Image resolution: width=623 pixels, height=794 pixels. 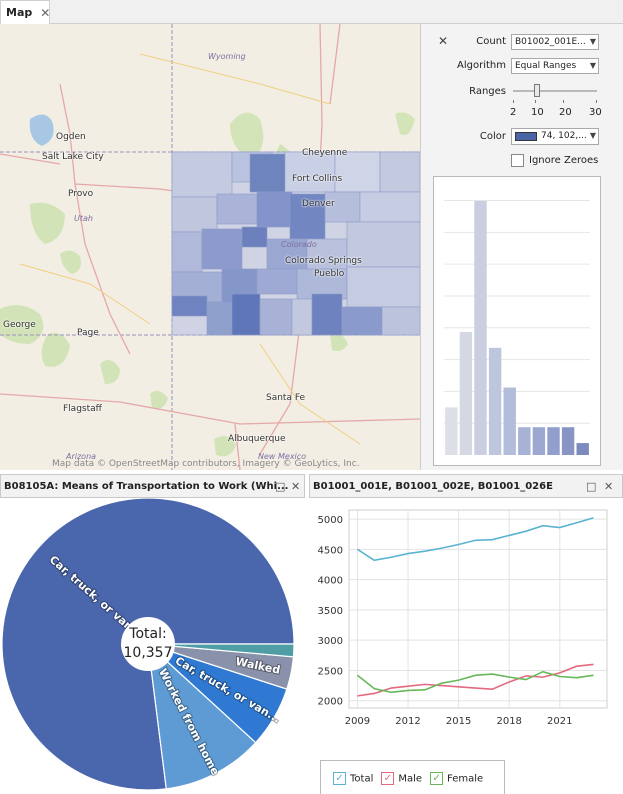 I want to click on legend-item-female: ✓ Female, so click(x=457, y=778).